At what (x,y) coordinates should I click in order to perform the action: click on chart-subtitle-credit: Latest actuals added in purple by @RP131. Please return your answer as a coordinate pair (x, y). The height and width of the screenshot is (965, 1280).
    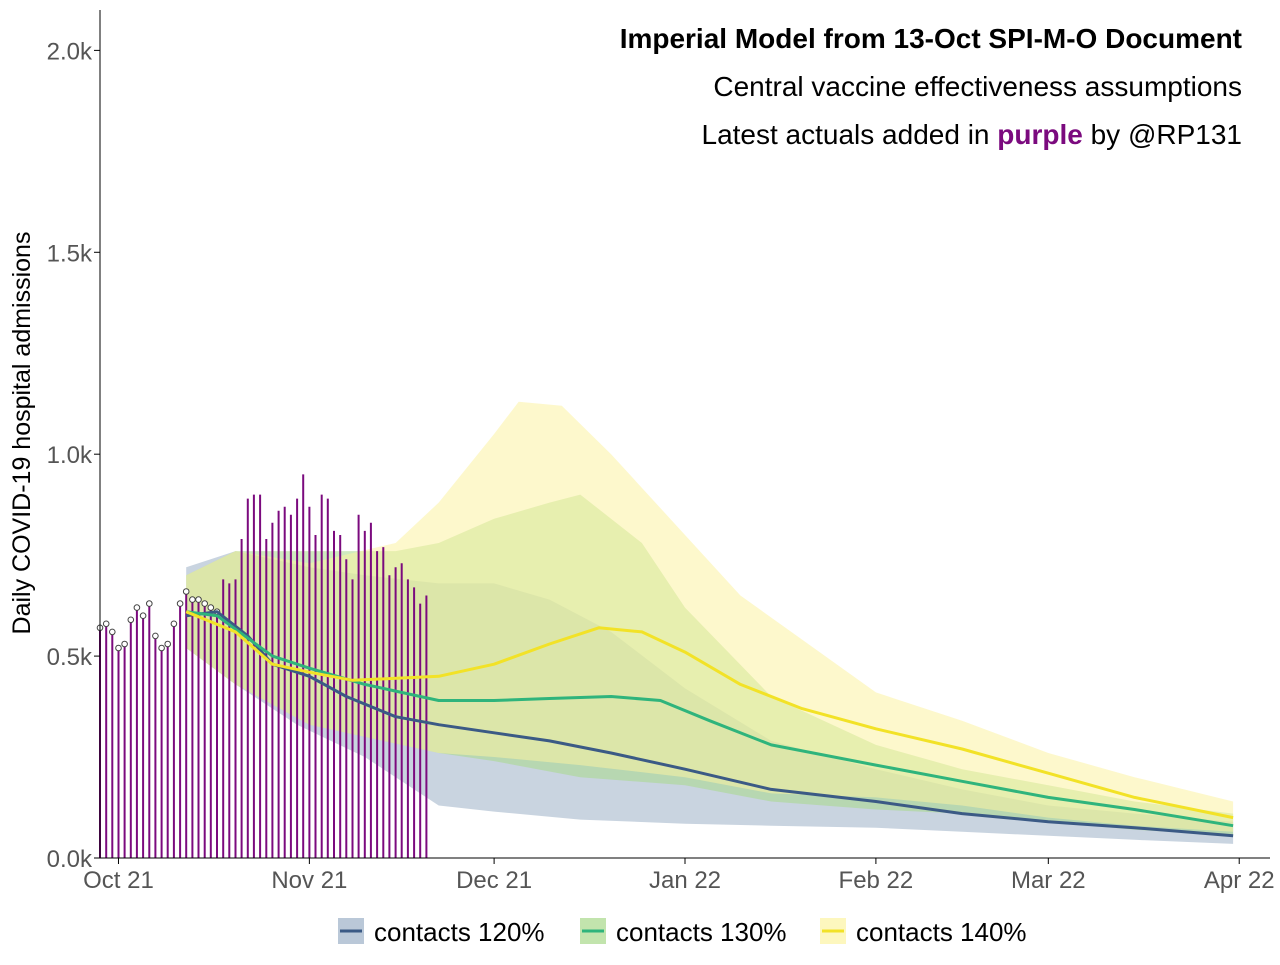
    Looking at the image, I should click on (972, 134).